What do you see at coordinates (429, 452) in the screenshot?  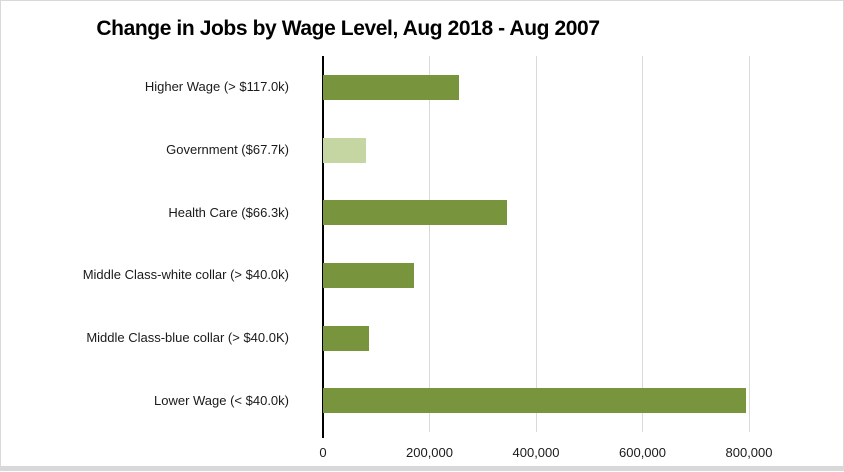 I see `x-tick-label: 200,000` at bounding box center [429, 452].